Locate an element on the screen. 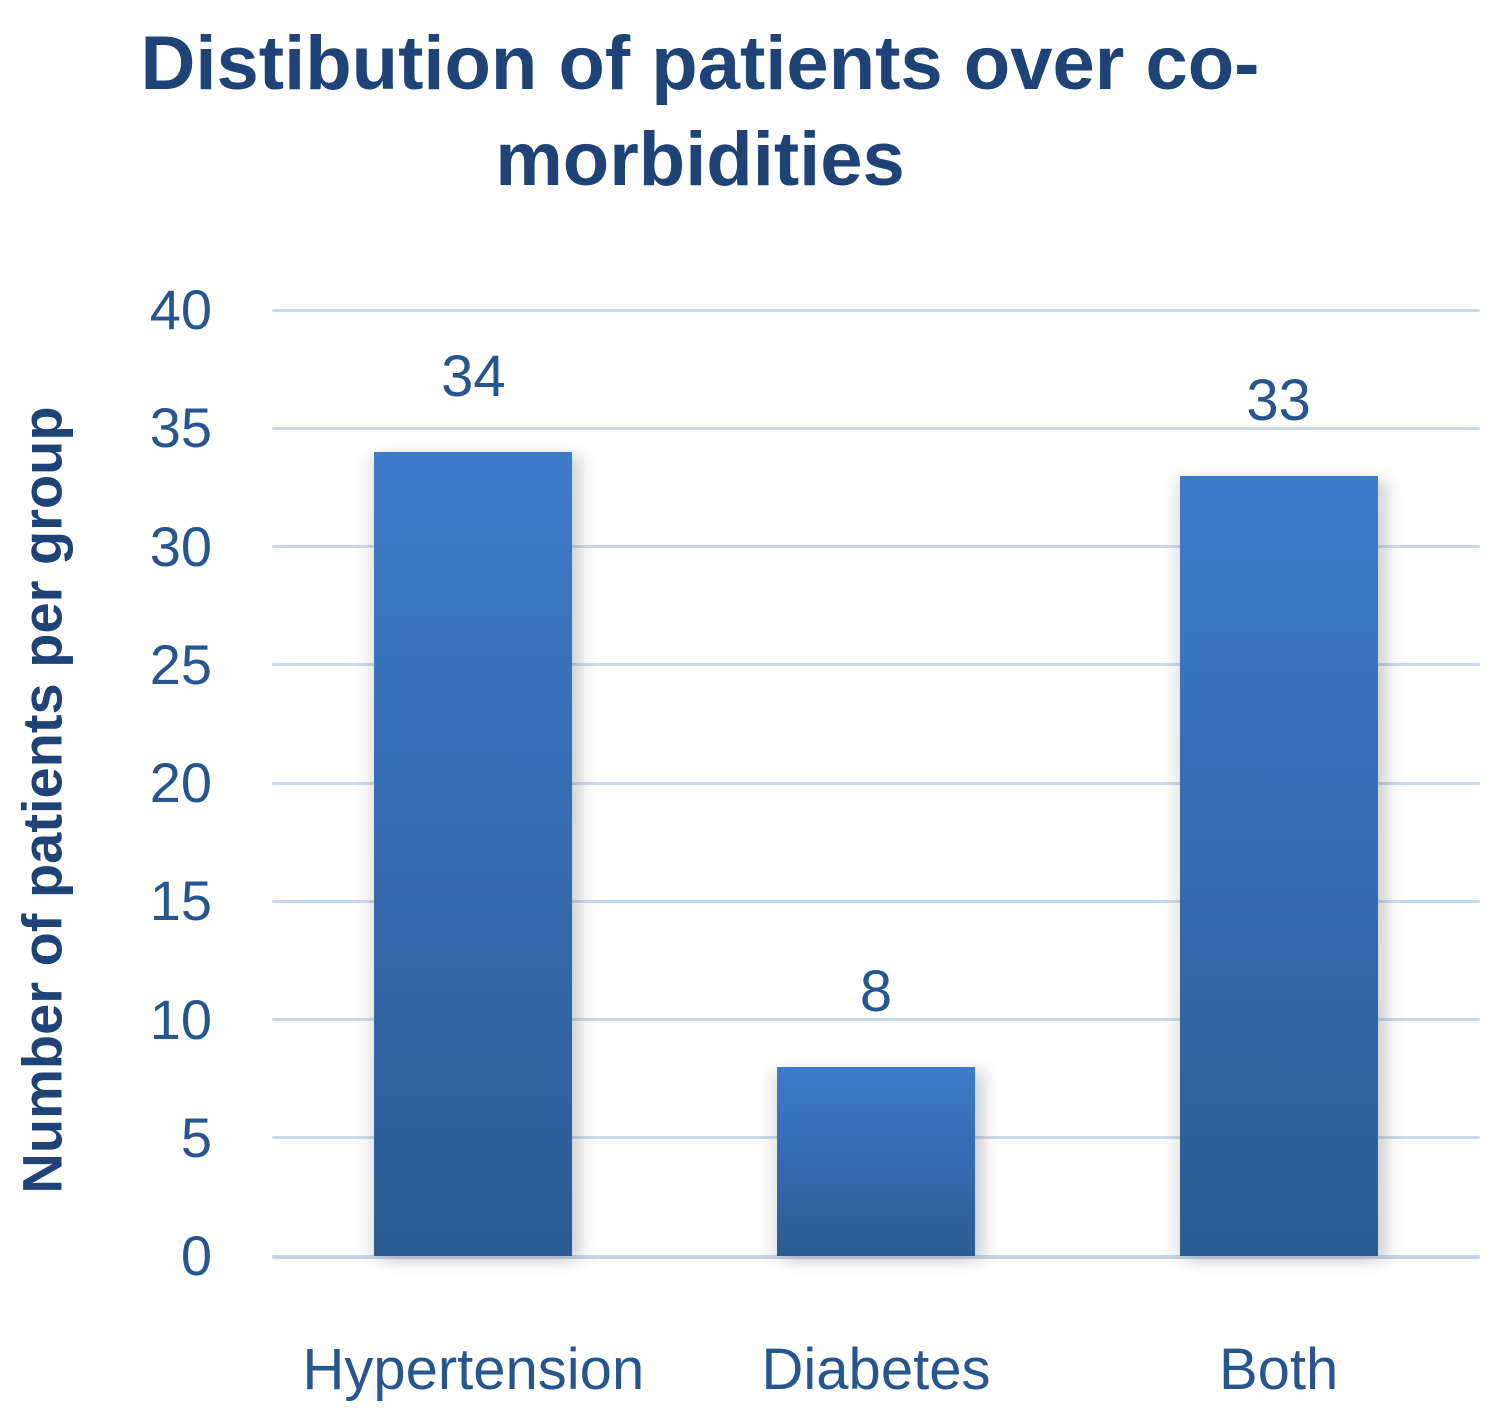 Image resolution: width=1500 pixels, height=1419 pixels. data-label-both: 33 is located at coordinates (1278, 400).